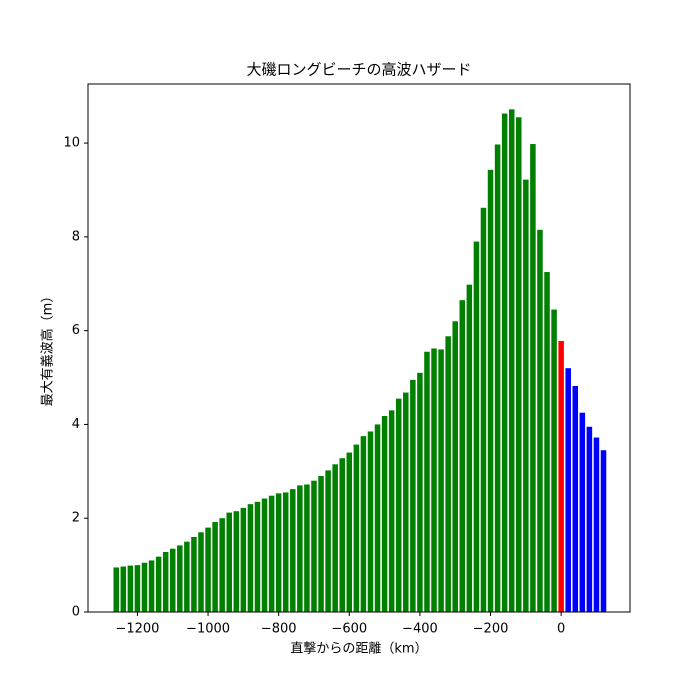  What do you see at coordinates (76, 612) in the screenshot?
I see `y-tick-label: 0` at bounding box center [76, 612].